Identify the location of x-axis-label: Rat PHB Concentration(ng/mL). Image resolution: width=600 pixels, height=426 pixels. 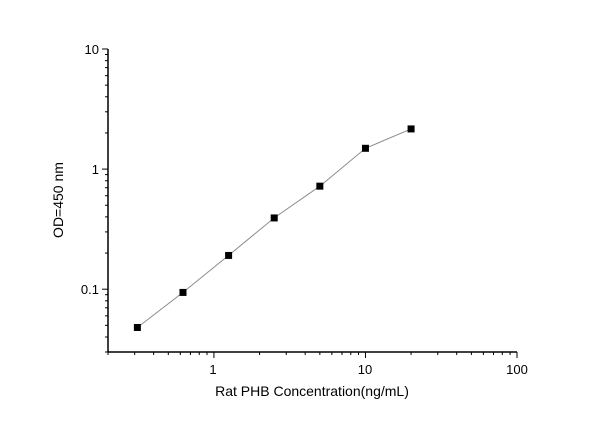
(312, 391).